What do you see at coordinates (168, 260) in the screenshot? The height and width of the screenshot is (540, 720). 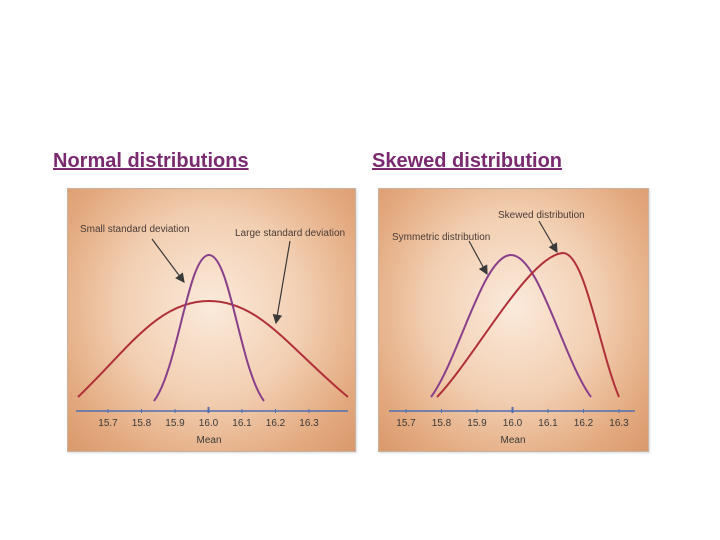 I see `small-sd-arrow` at bounding box center [168, 260].